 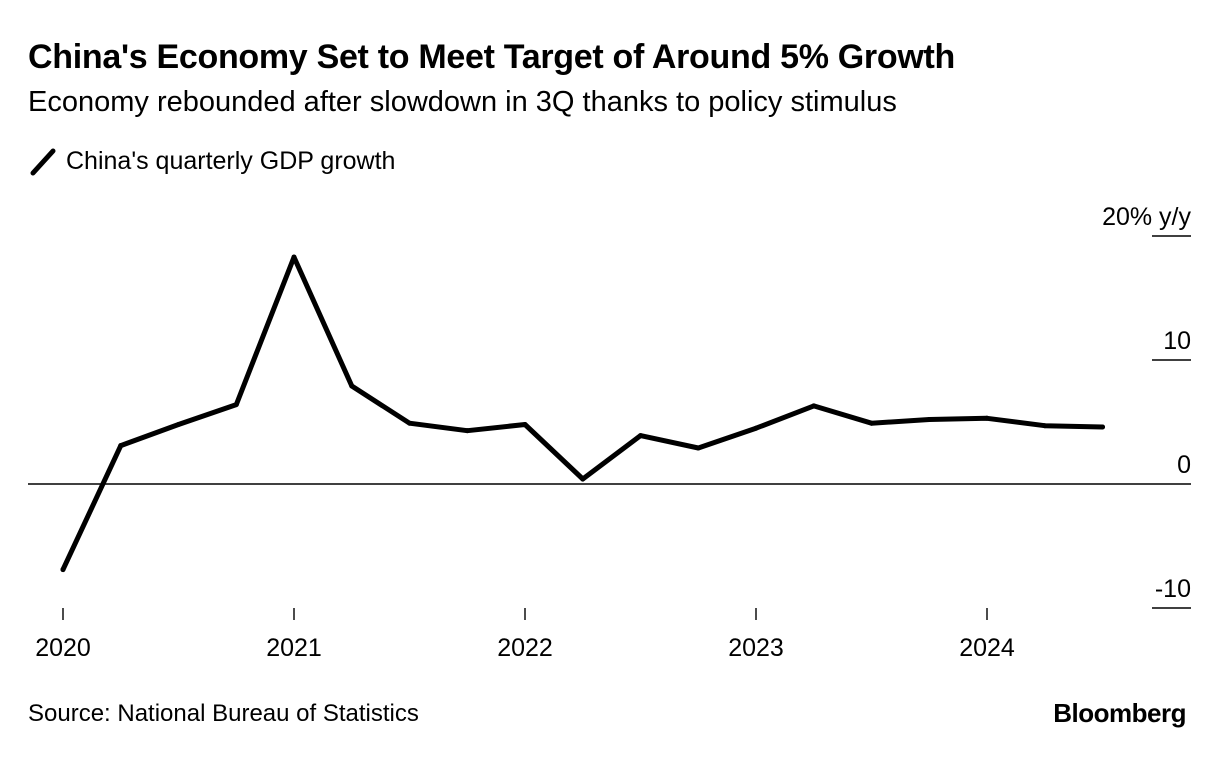 I want to click on y-tick-label: 20% y/y, so click(x=1146, y=217).